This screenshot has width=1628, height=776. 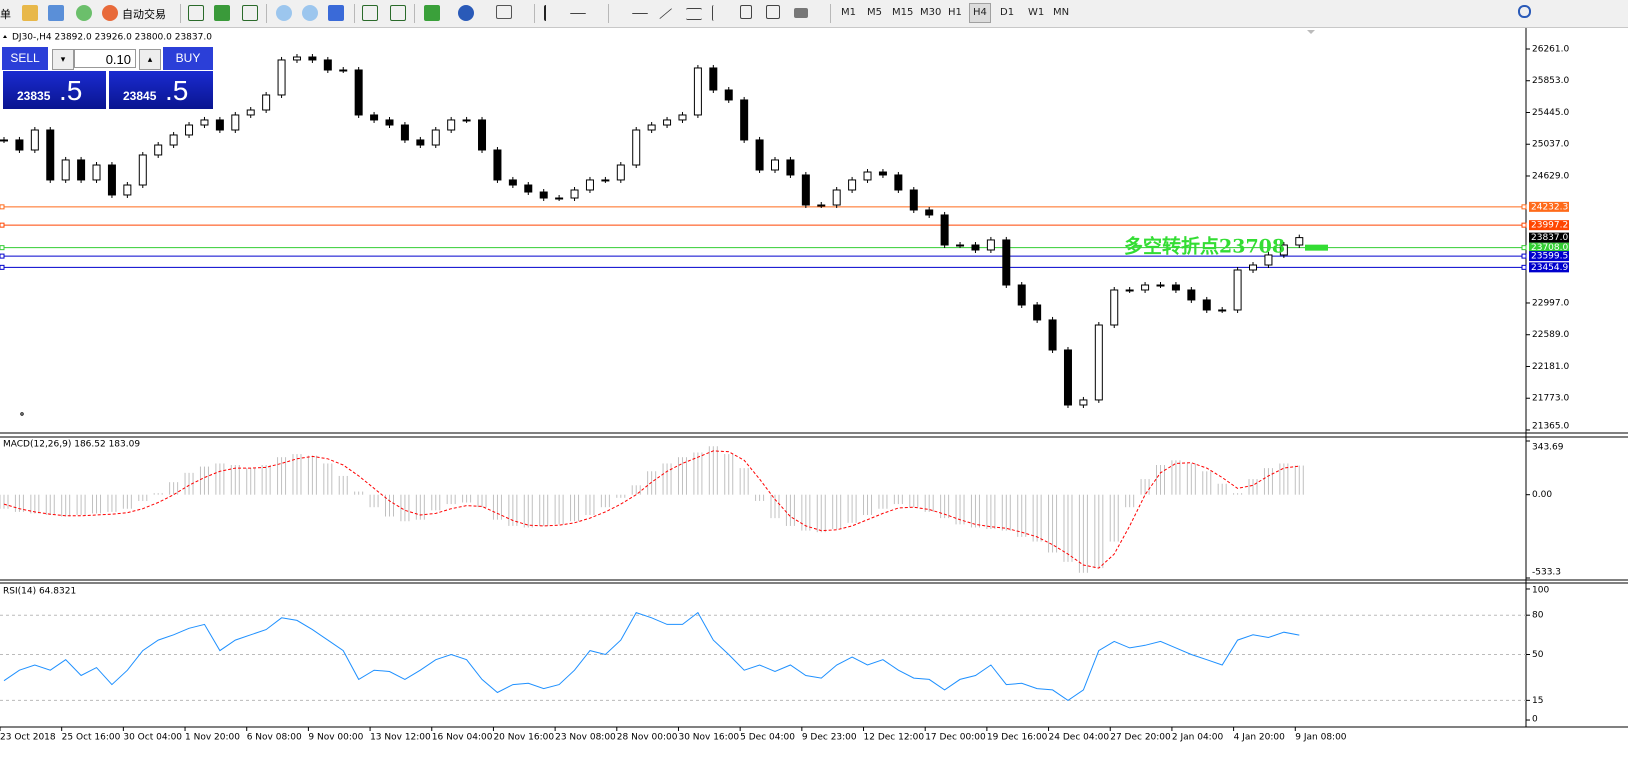 What do you see at coordinates (1321, 738) in the screenshot?
I see `x-tick-label: 9 Jan 08:00` at bounding box center [1321, 738].